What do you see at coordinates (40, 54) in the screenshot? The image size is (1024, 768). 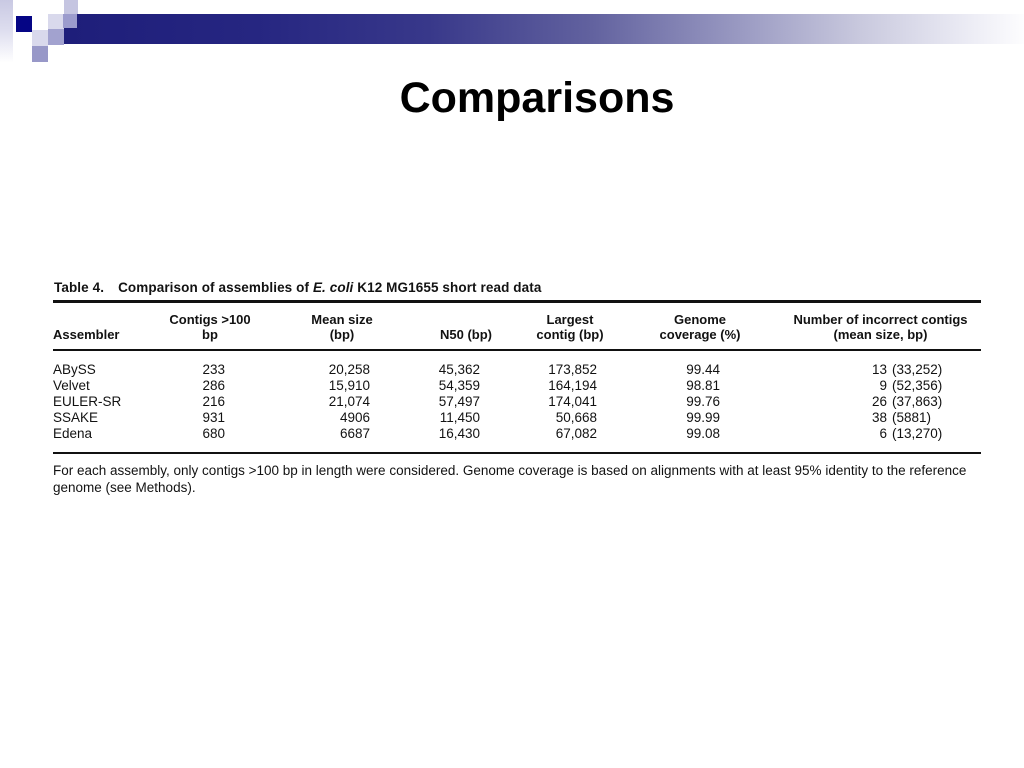 I see `decoration-square-slate-bottom` at bounding box center [40, 54].